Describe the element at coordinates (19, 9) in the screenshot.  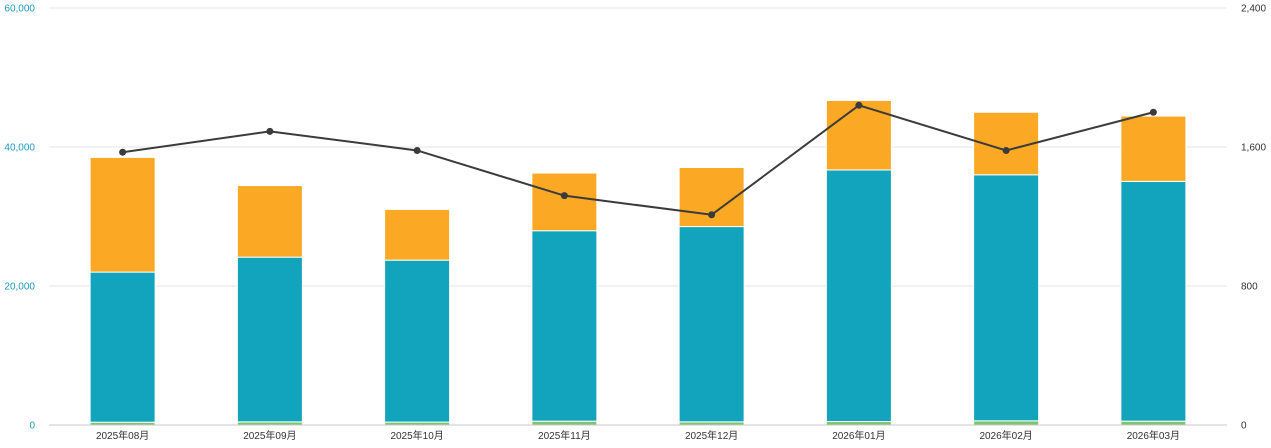
I see `y-left-tick-label: 60,000` at that location.